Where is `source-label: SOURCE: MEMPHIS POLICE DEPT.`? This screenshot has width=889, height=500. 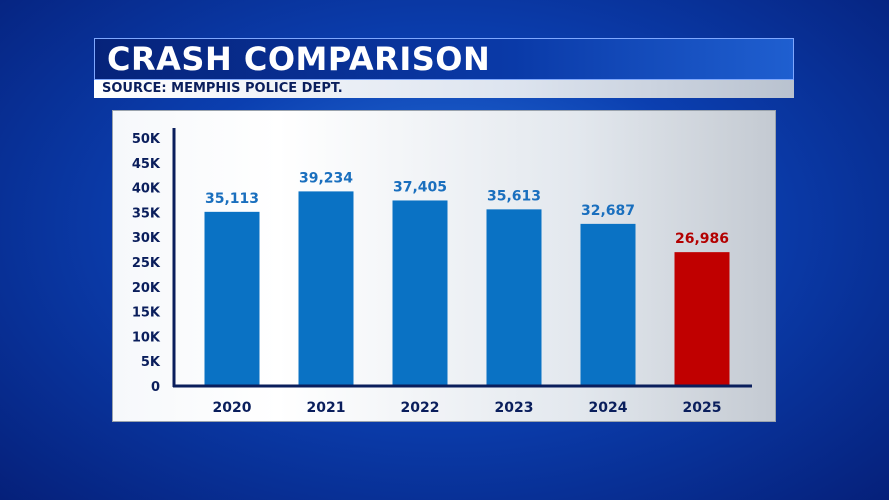
source-label: SOURCE: MEMPHIS POLICE DEPT. is located at coordinates (222, 88).